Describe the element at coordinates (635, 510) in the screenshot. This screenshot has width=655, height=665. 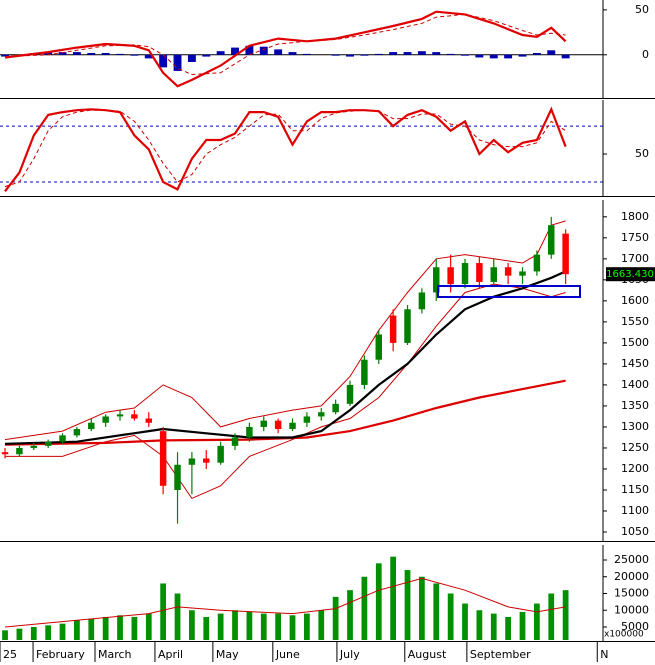
I see `y-tick-label: 1100` at that location.